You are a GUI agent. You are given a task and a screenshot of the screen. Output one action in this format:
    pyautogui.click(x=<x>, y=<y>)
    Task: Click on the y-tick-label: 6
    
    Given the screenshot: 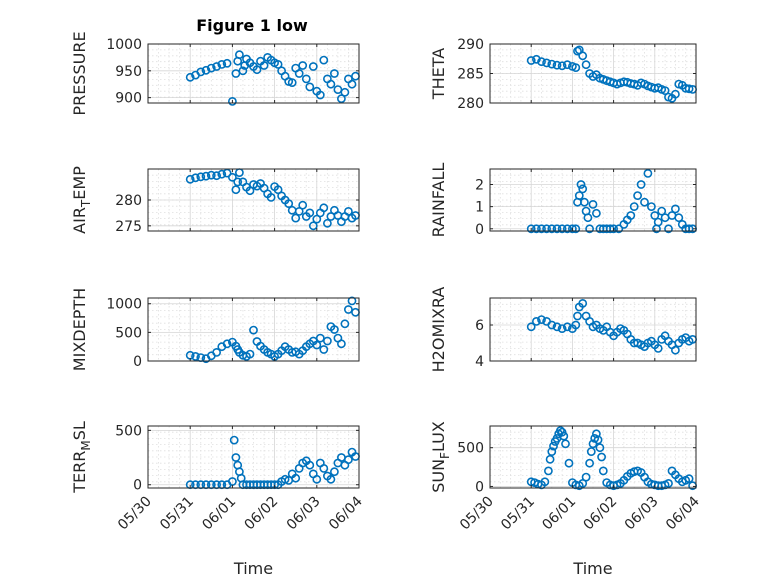 What is the action you would take?
    pyautogui.click(x=479, y=326)
    